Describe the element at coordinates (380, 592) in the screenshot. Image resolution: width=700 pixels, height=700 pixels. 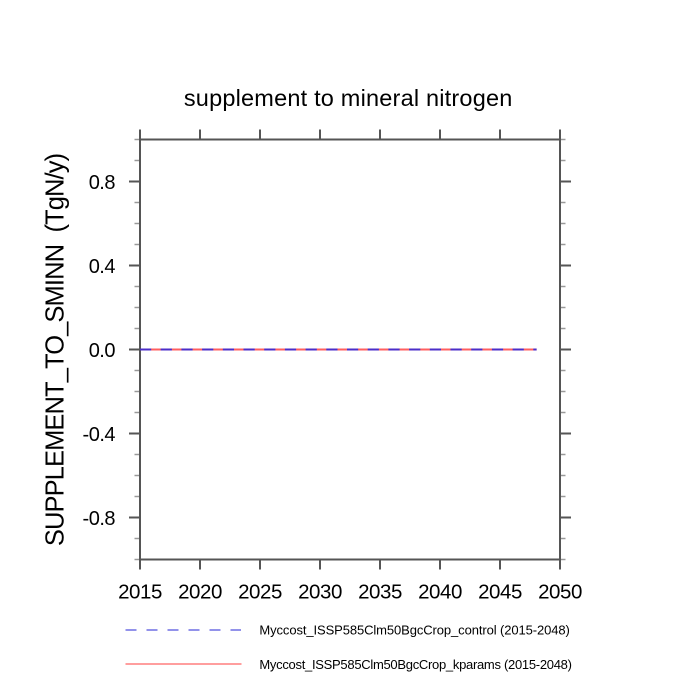
I see `svg-text: 2035` at that location.